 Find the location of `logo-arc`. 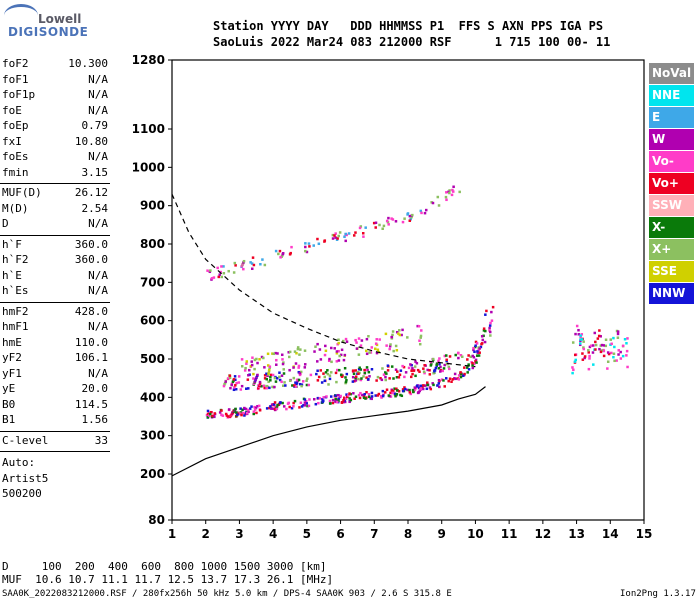

logo-arc is located at coordinates (21, 15).